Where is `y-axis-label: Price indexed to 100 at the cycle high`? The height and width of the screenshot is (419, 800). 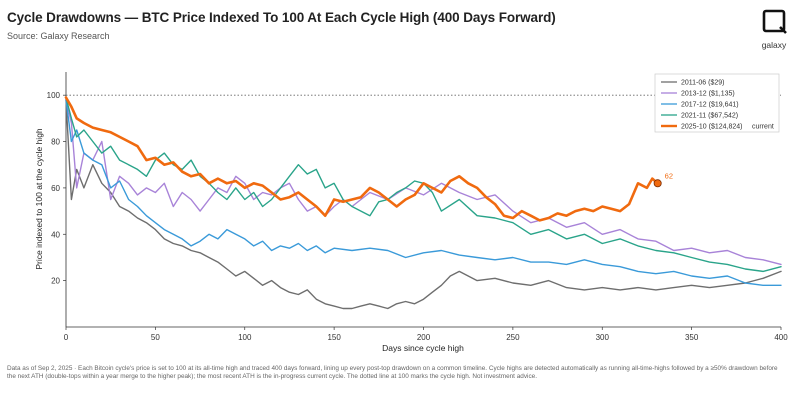
y-axis-label: Price indexed to 100 at the cycle high is located at coordinates (39, 199).